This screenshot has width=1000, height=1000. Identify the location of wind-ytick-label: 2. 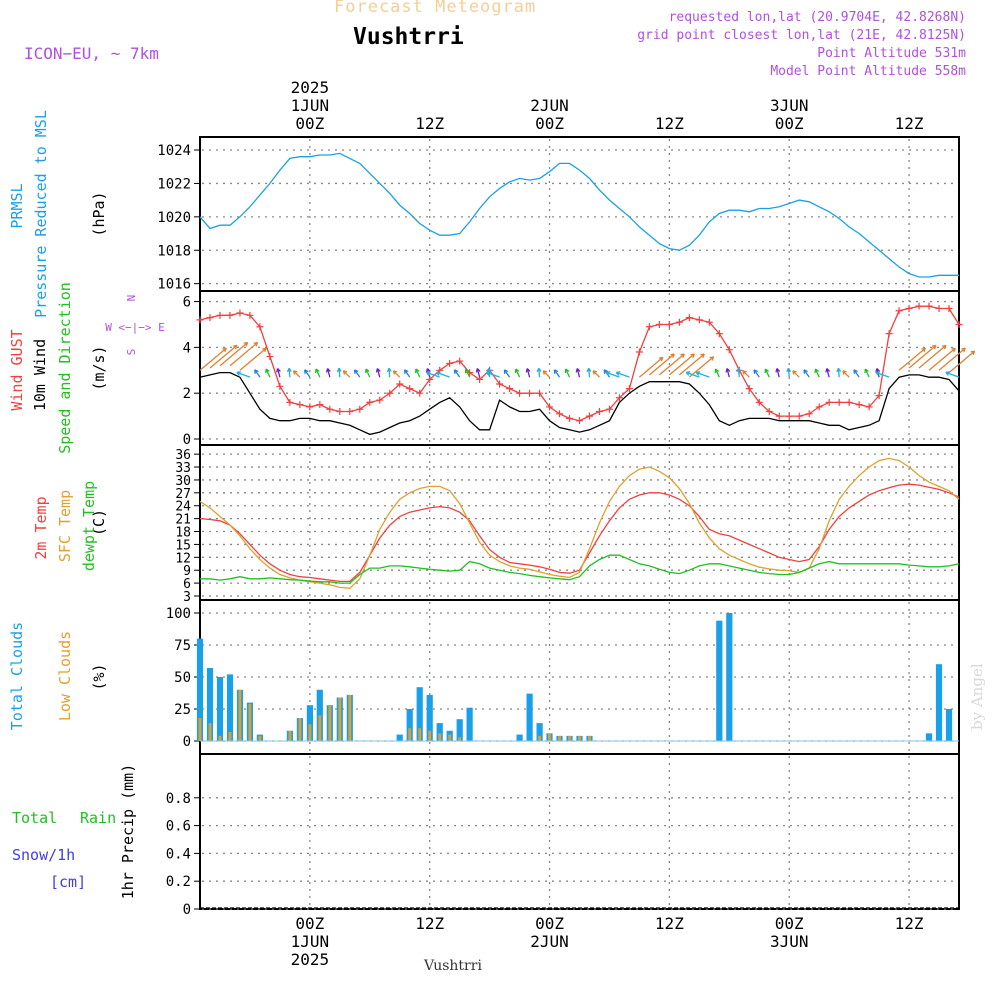
(187, 394).